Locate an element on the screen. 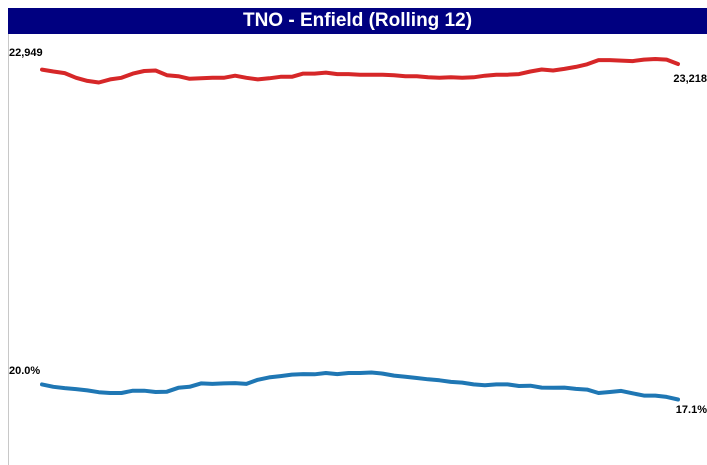 The height and width of the screenshot is (465, 707). chart-title: TNO - Enfield (Rolling 12) is located at coordinates (357, 21).